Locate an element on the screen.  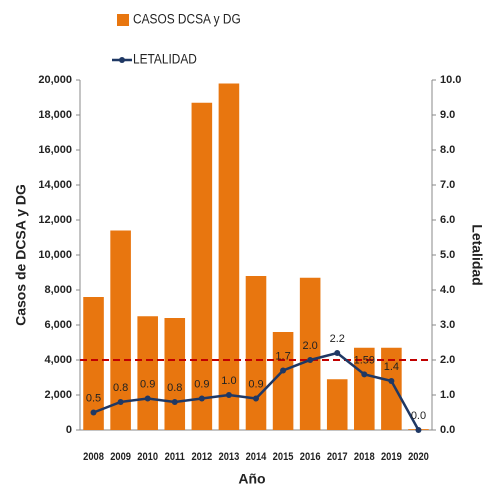
x-tick-label: 2010 is located at coordinates (147, 457).